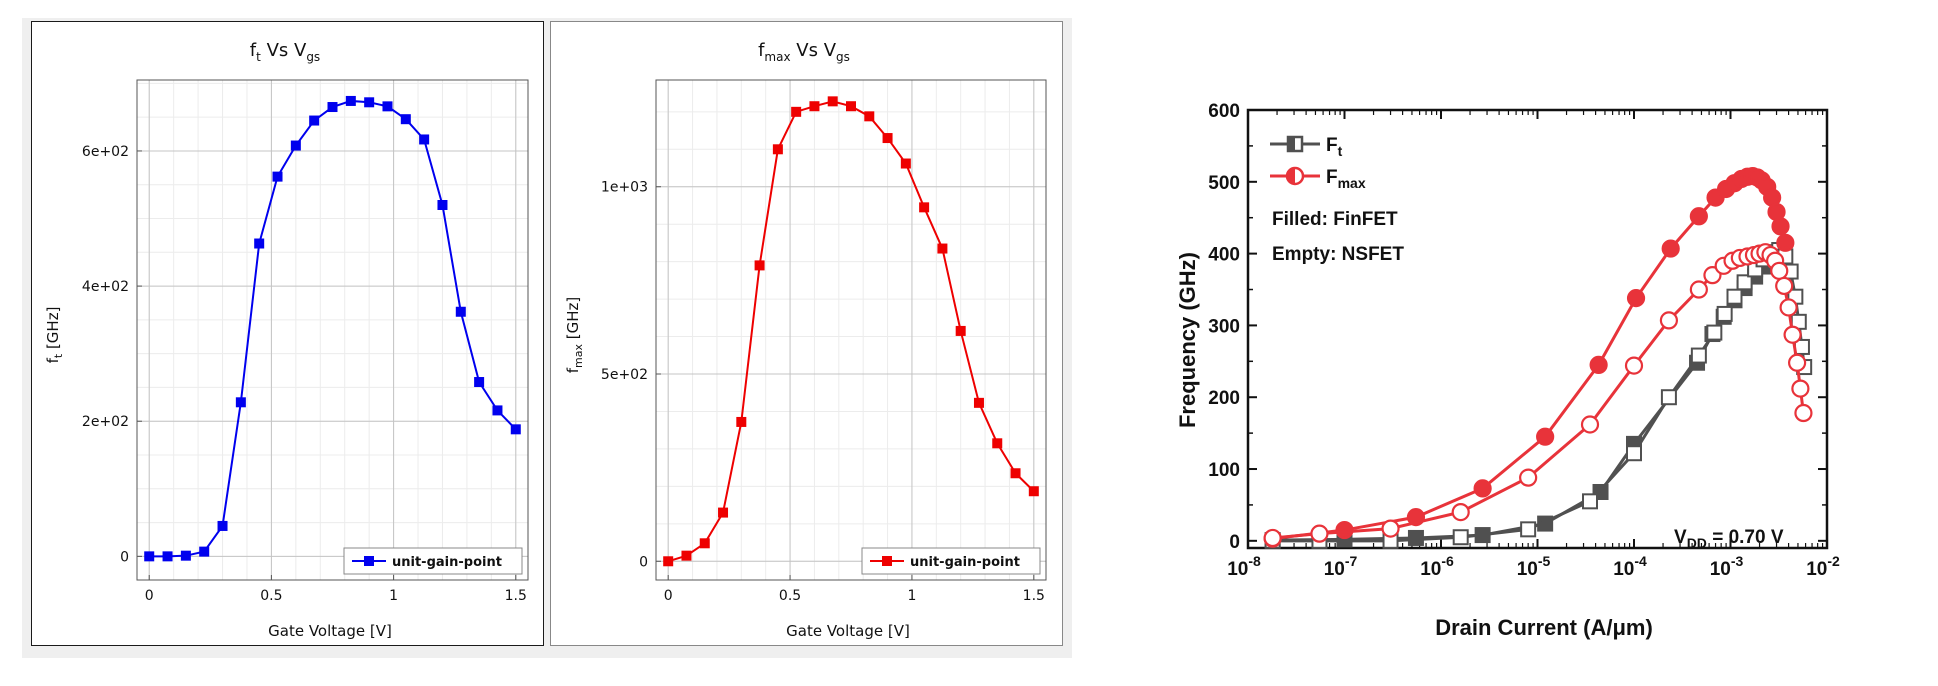  What do you see at coordinates (1341, 566) in the screenshot?
I see `x-tick-label: 10⁻⁷` at bounding box center [1341, 566].